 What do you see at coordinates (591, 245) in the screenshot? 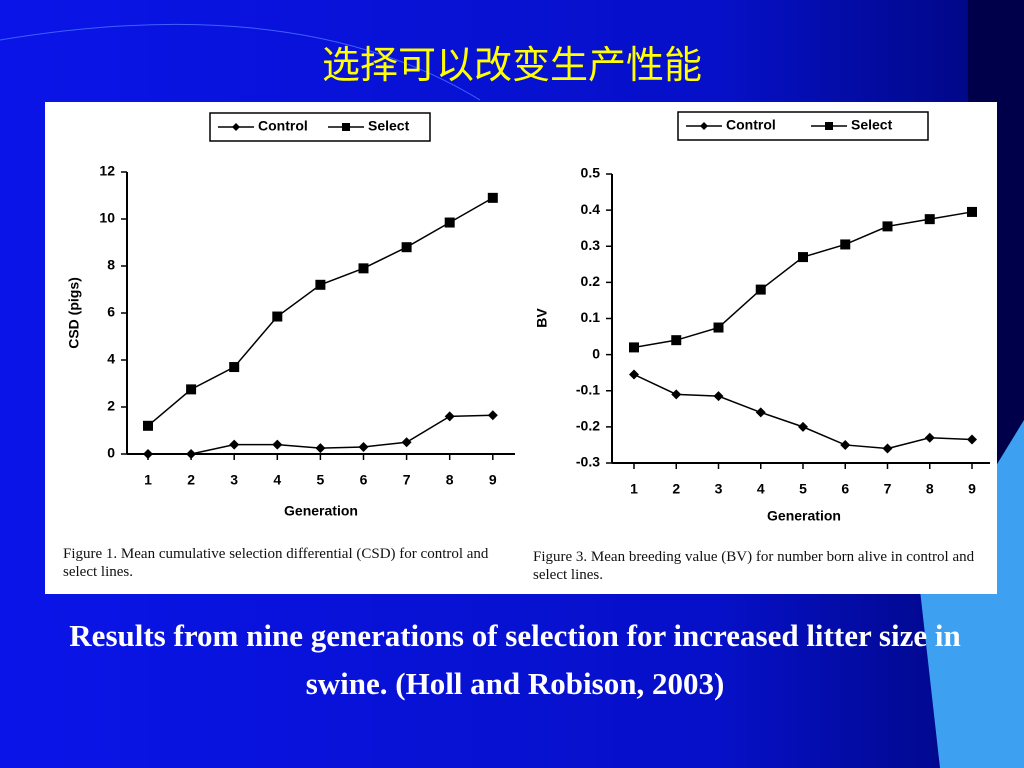
I see `y-tick-label: 0.3` at bounding box center [591, 245].